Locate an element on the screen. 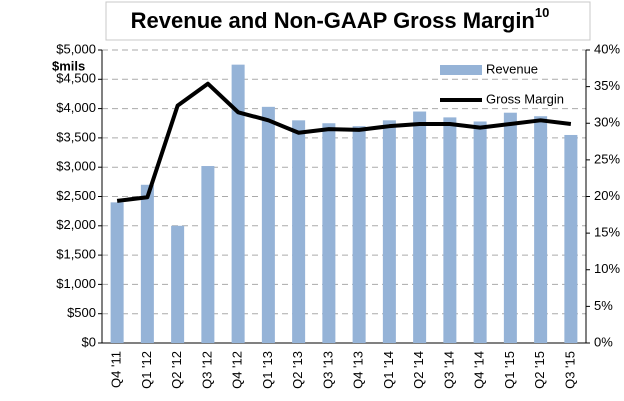 The height and width of the screenshot is (401, 624). y-tick-label: $5,000 is located at coordinates (76, 48).